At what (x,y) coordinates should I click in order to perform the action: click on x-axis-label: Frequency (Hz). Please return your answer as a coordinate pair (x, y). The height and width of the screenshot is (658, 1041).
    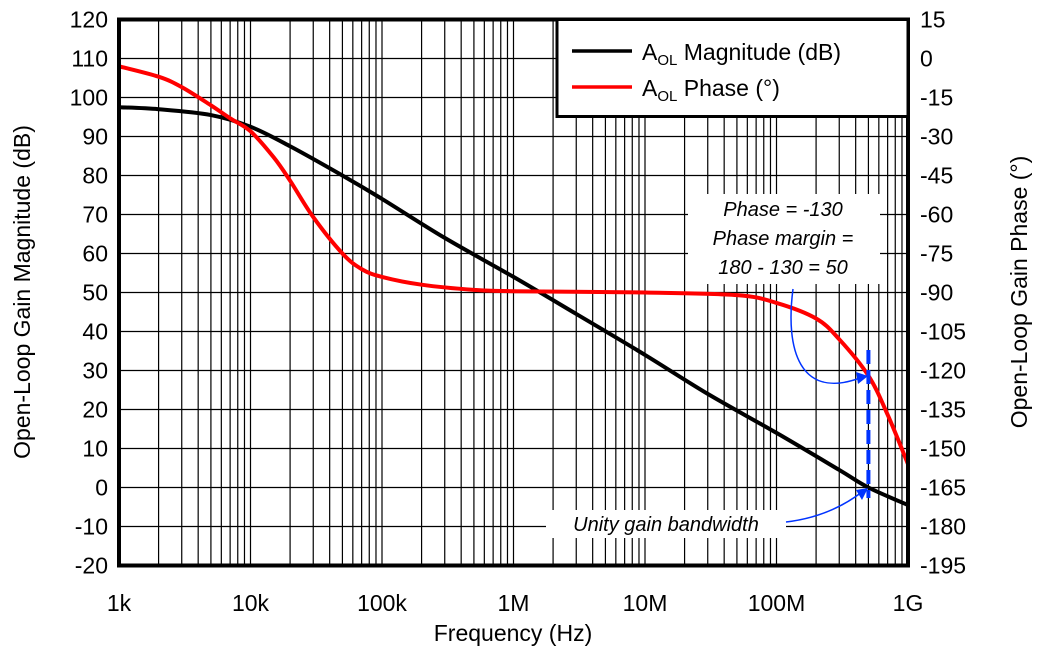
    Looking at the image, I should click on (513, 633).